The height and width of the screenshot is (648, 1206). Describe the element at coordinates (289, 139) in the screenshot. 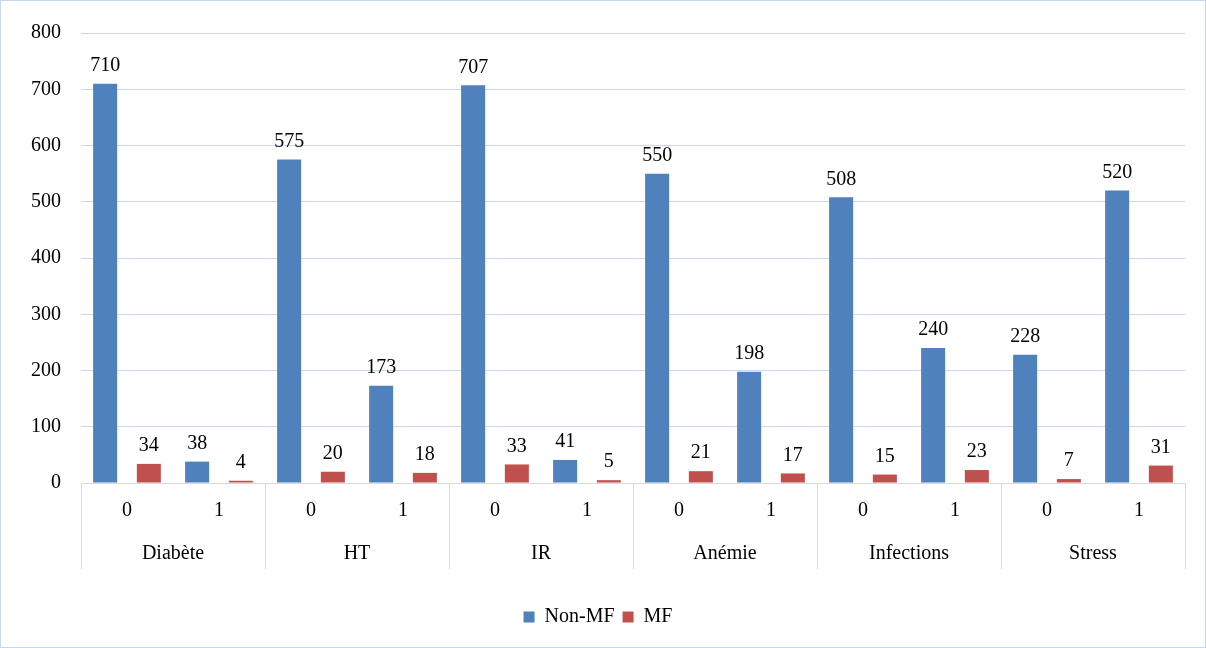

I see `data-label: 575` at that location.